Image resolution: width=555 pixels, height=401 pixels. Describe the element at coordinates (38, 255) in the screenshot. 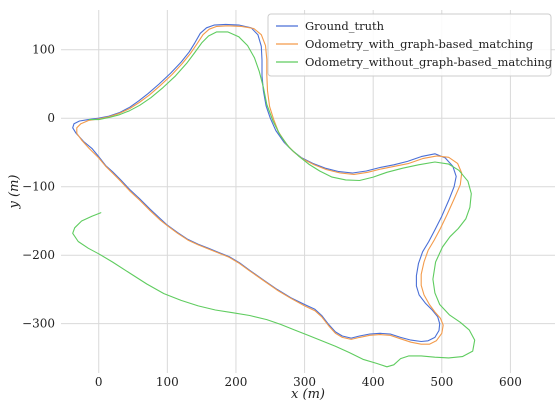

I see `y-tick-label: −200` at that location.